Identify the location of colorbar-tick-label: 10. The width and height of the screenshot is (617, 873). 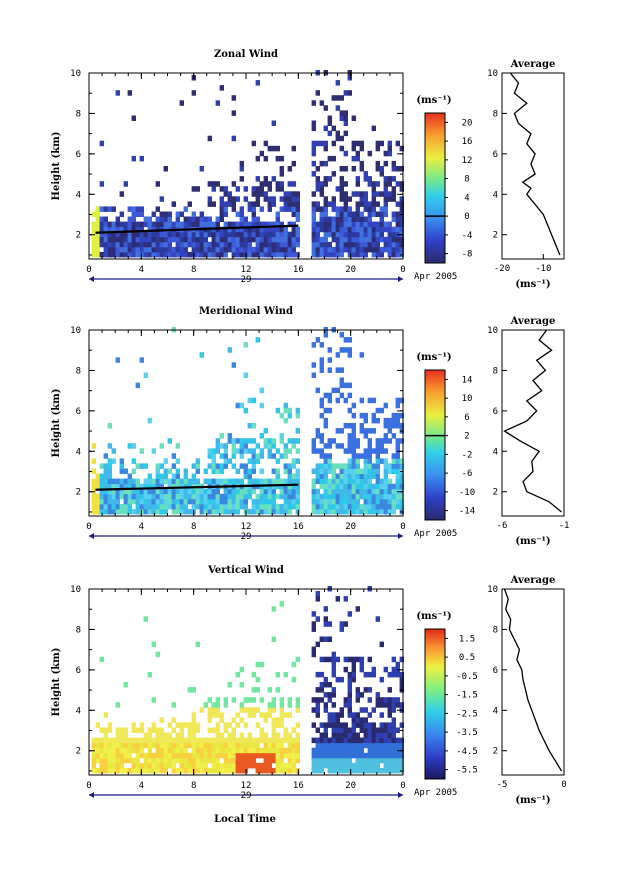
(467, 399).